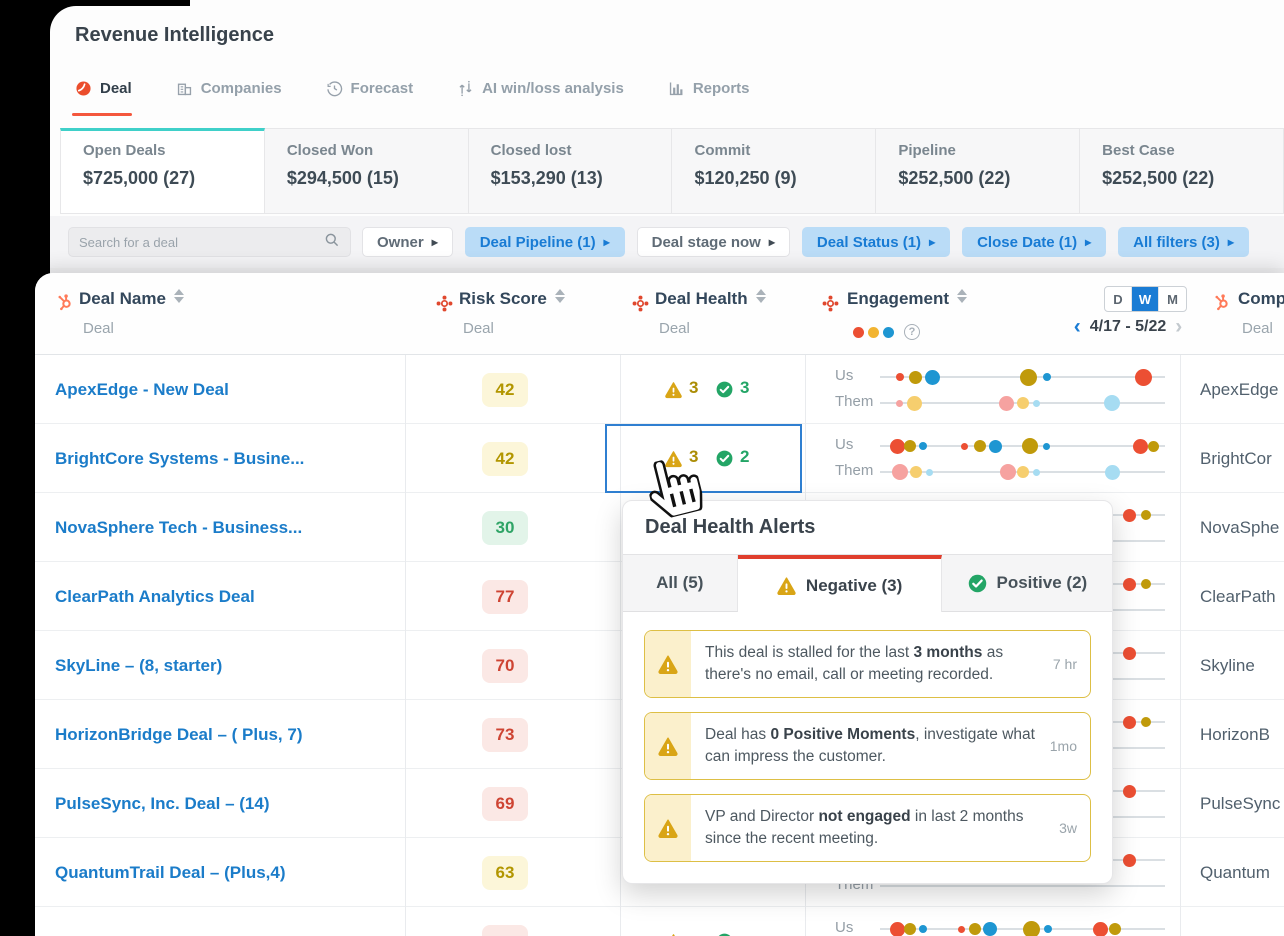 Image resolution: width=1284 pixels, height=936 pixels. I want to click on sort-deal-health, so click(760, 296).